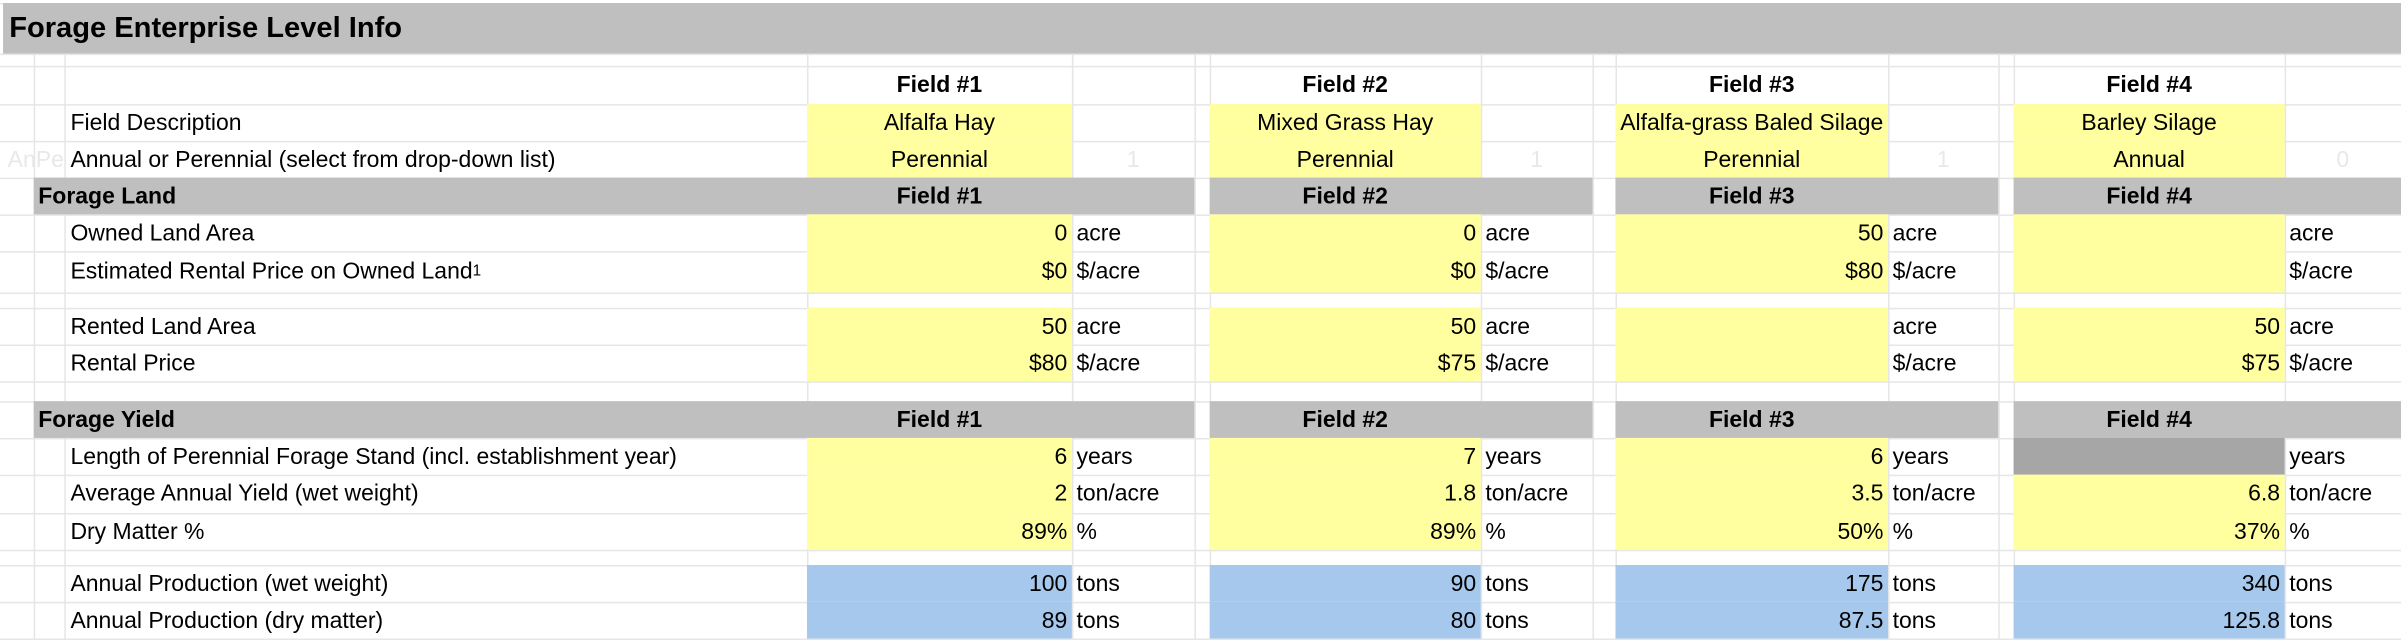  Describe the element at coordinates (1345, 122) in the screenshot. I see `input-cell: Mixed Grass Hay` at that location.